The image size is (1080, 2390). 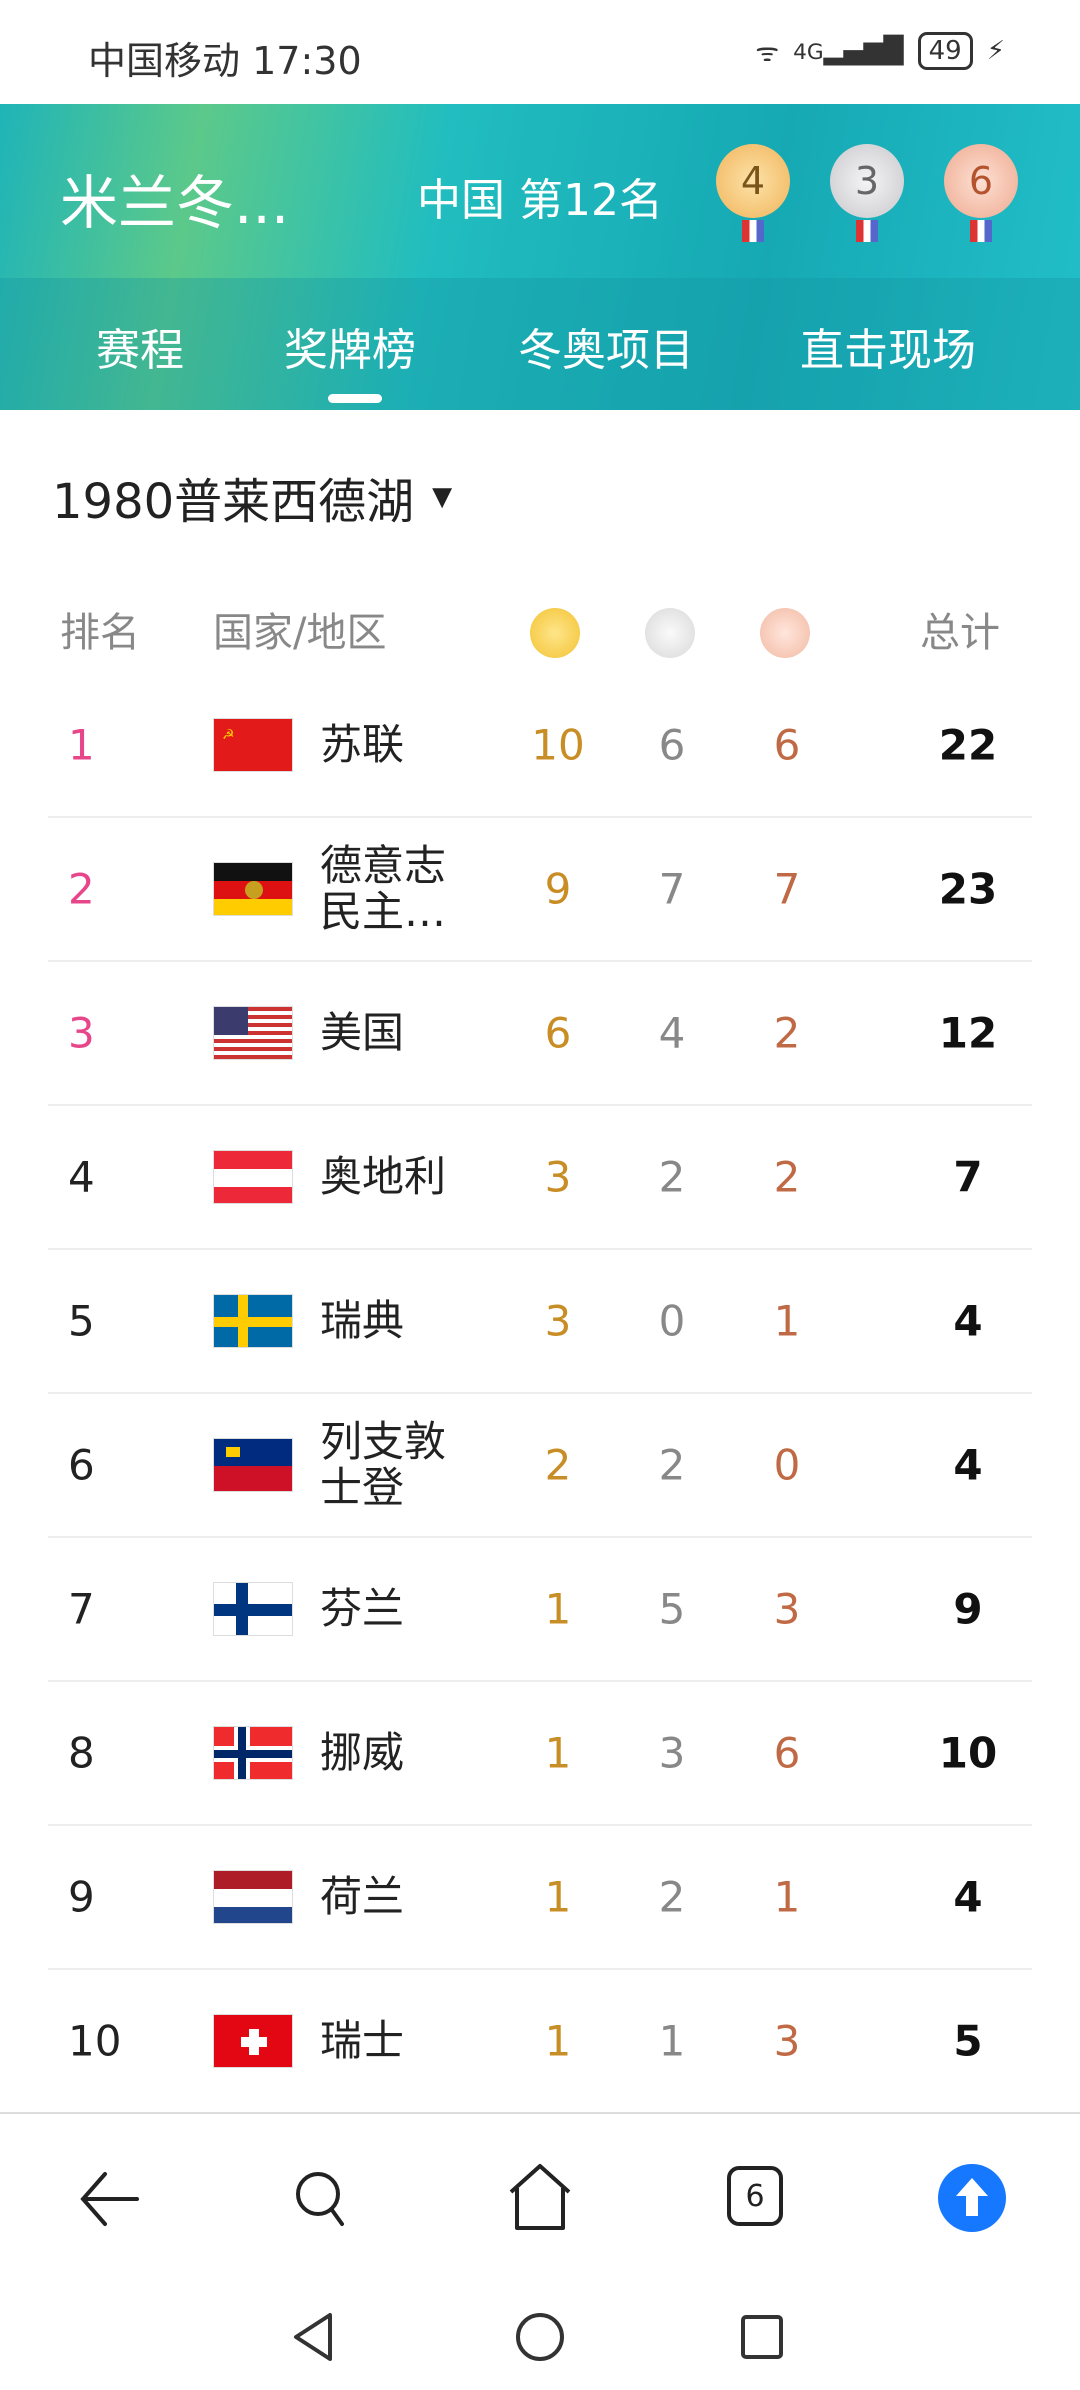 I want to click on silver-count: 3, so click(x=672, y=1753).